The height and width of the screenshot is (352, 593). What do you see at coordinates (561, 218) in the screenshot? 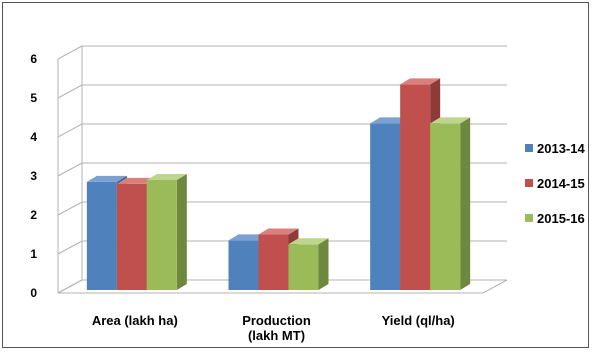
I see `legend-label: 2015-16` at bounding box center [561, 218].